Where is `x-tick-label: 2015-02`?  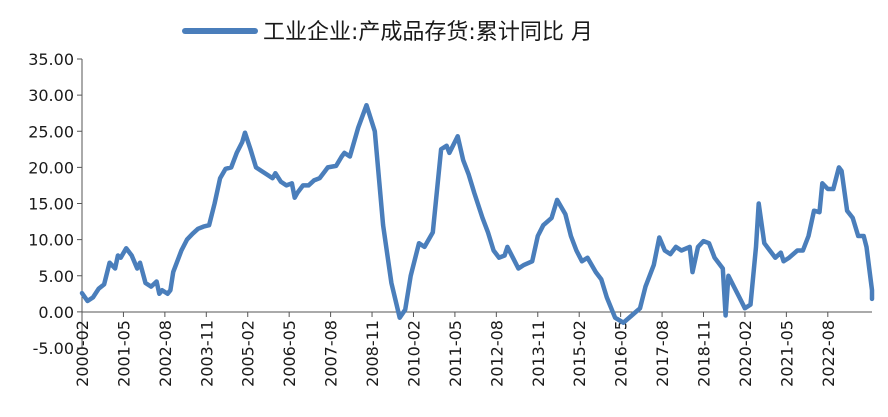
x-tick-label: 2015-02 is located at coordinates (579, 353).